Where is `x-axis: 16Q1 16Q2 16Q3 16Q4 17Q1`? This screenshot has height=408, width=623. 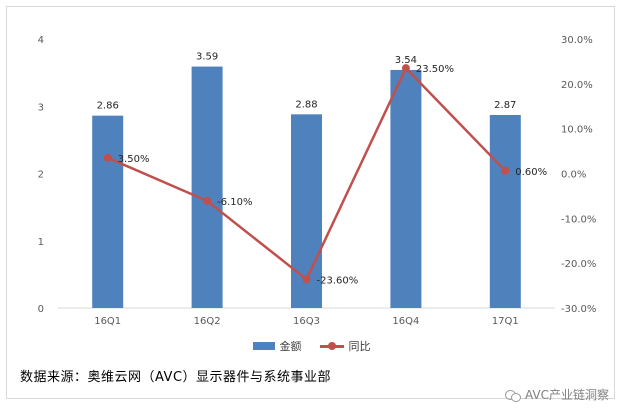 x-axis: 16Q1 16Q2 16Q3 16Q4 17Q1 is located at coordinates (306, 317).